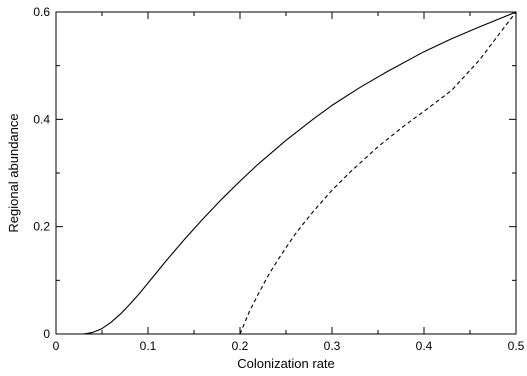  I want to click on y-tick-label: 0.4, so click(41, 119).